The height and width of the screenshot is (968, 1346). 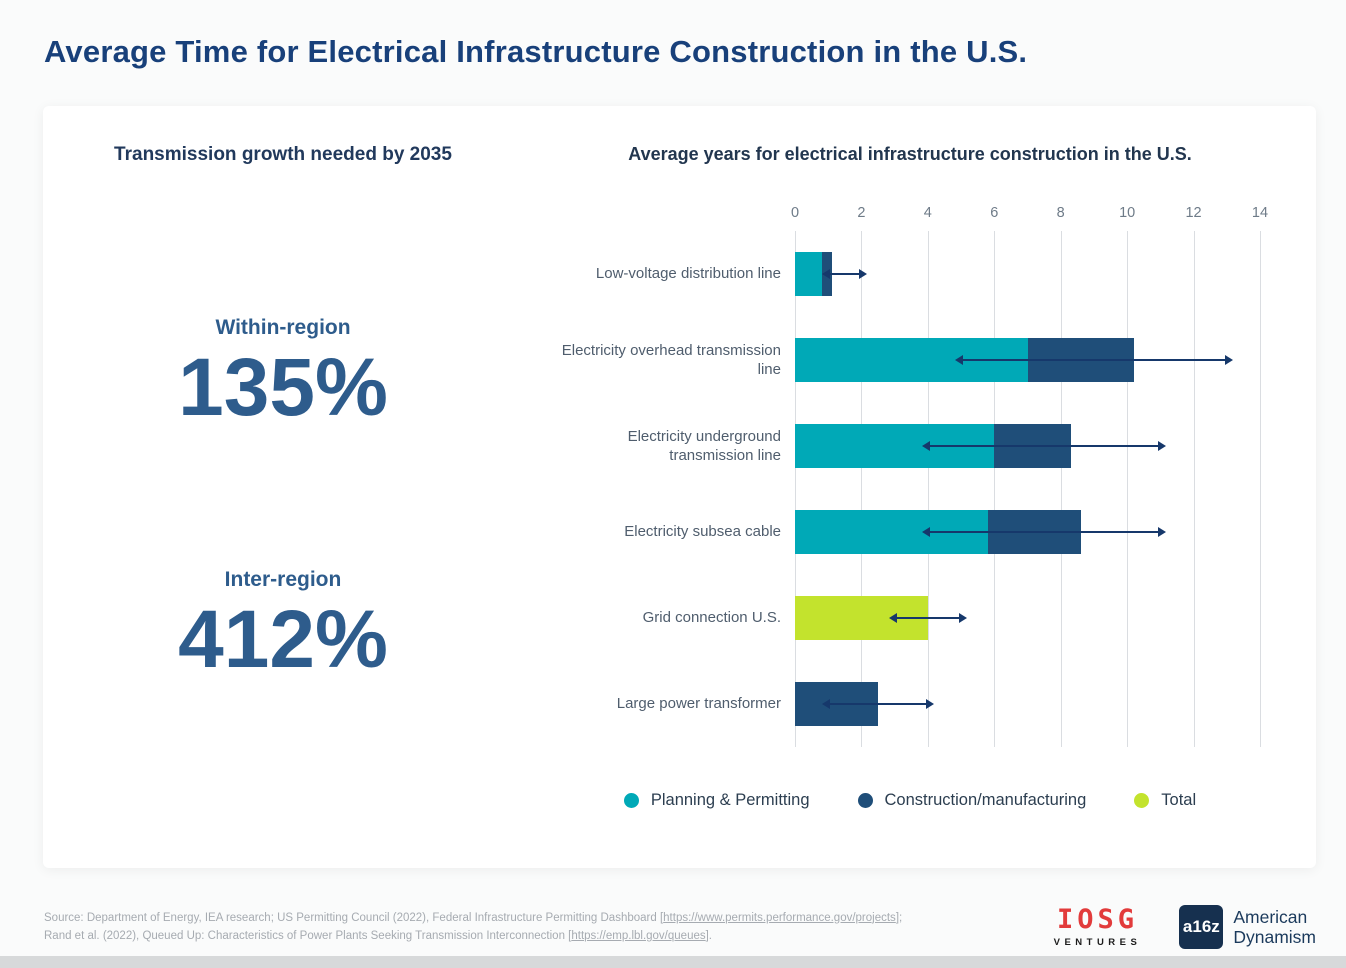 I want to click on bar-label: Grid connection U.S., so click(x=711, y=618).